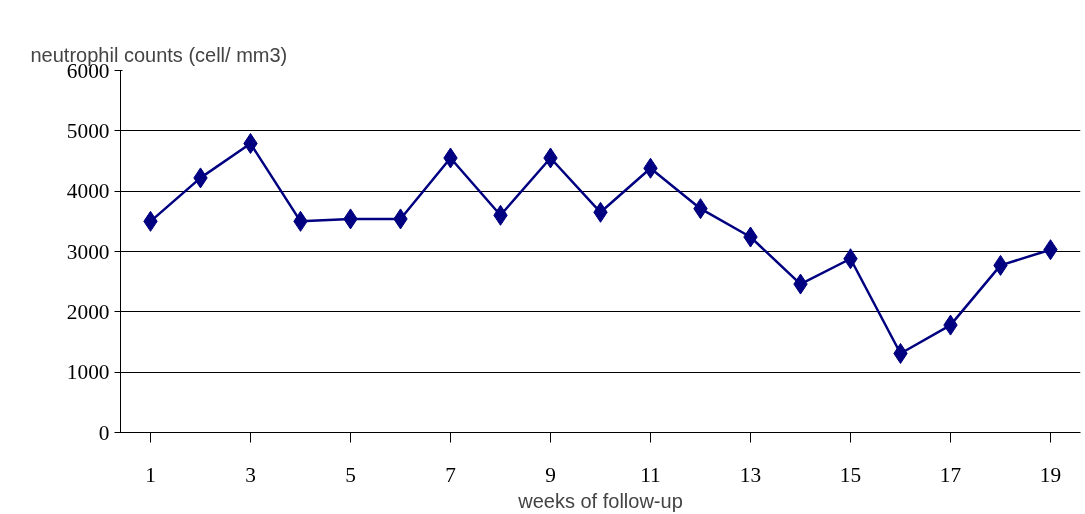  I want to click on point, so click(250, 143).